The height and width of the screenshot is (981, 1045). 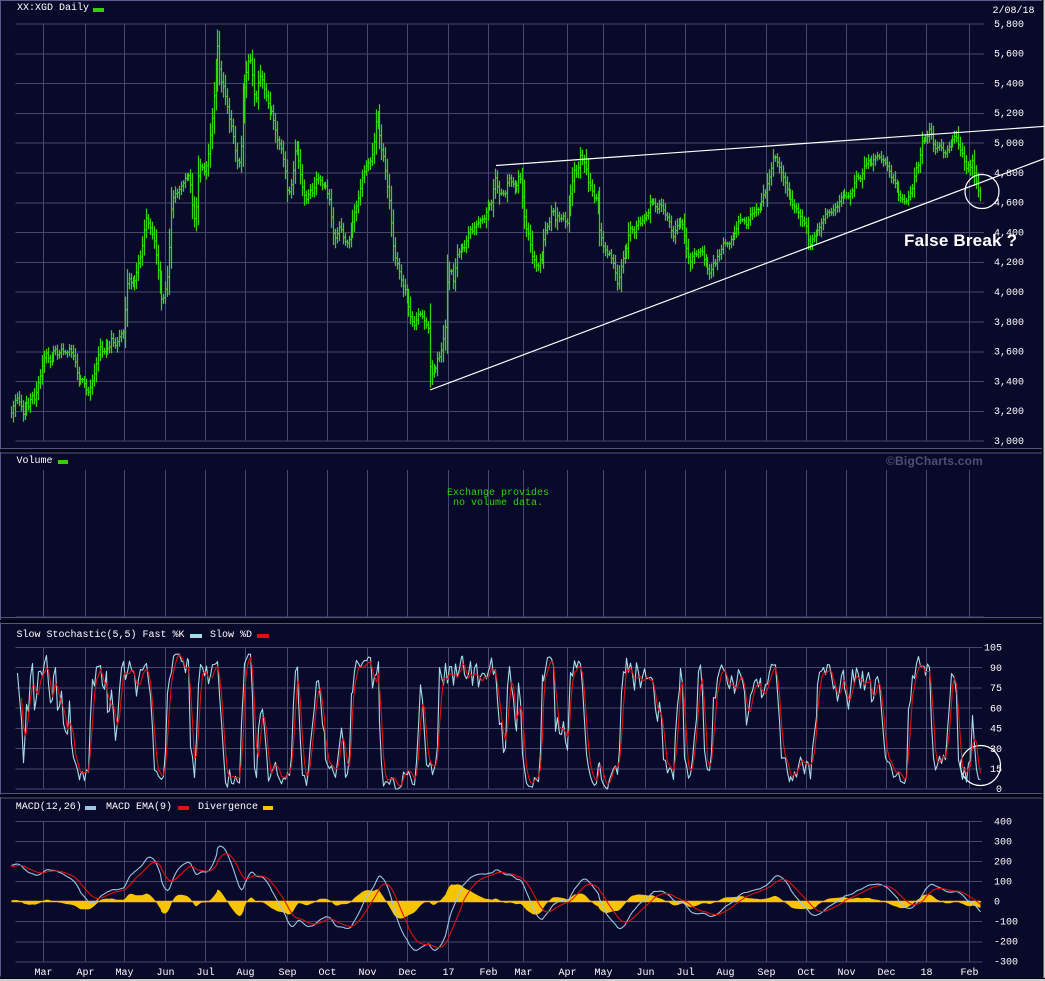 What do you see at coordinates (1009, 204) in the screenshot?
I see `svg-text: 4,600` at bounding box center [1009, 204].